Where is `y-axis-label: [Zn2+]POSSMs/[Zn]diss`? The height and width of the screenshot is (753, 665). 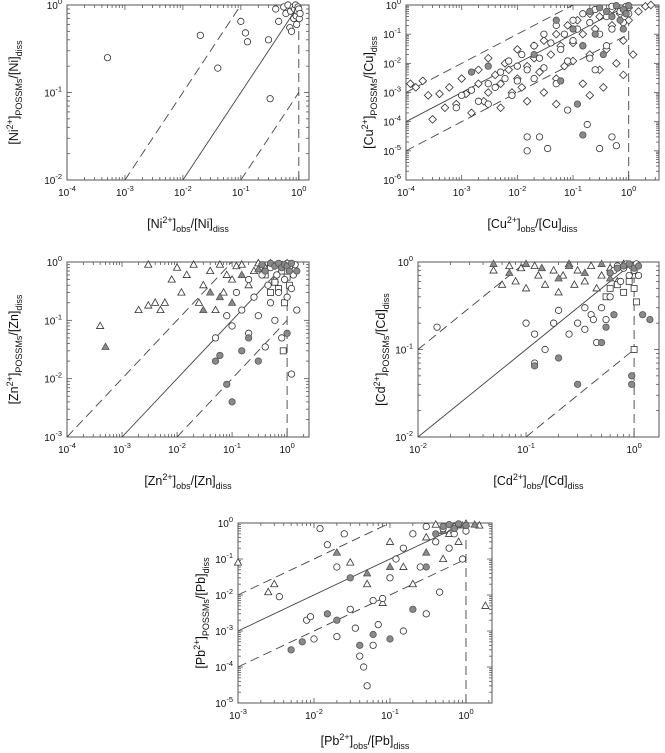 y-axis-label: [Zn2+]POSSMs/[Zn]diss is located at coordinates (14, 349).